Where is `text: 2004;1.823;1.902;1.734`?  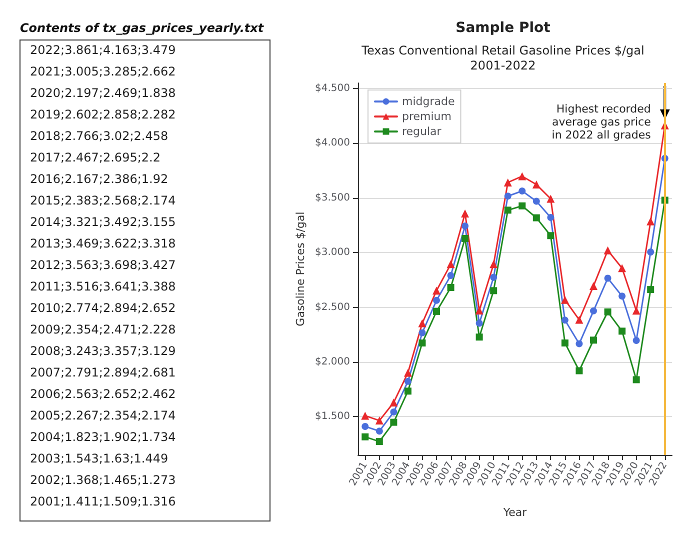
text: 2004;1.823;1.902;1.734 is located at coordinates (103, 437).